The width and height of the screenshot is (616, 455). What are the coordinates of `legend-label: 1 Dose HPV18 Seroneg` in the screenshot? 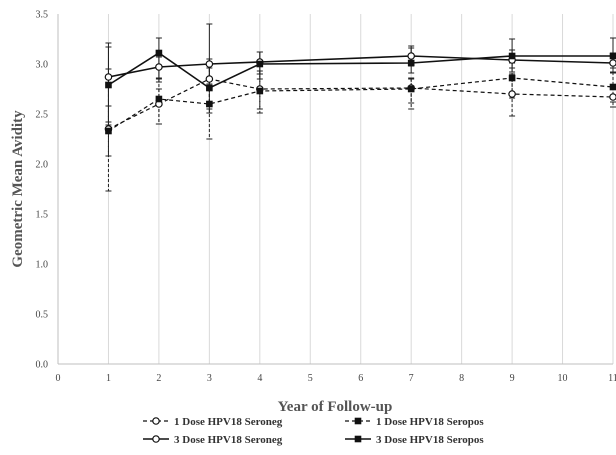 It's located at (228, 422).